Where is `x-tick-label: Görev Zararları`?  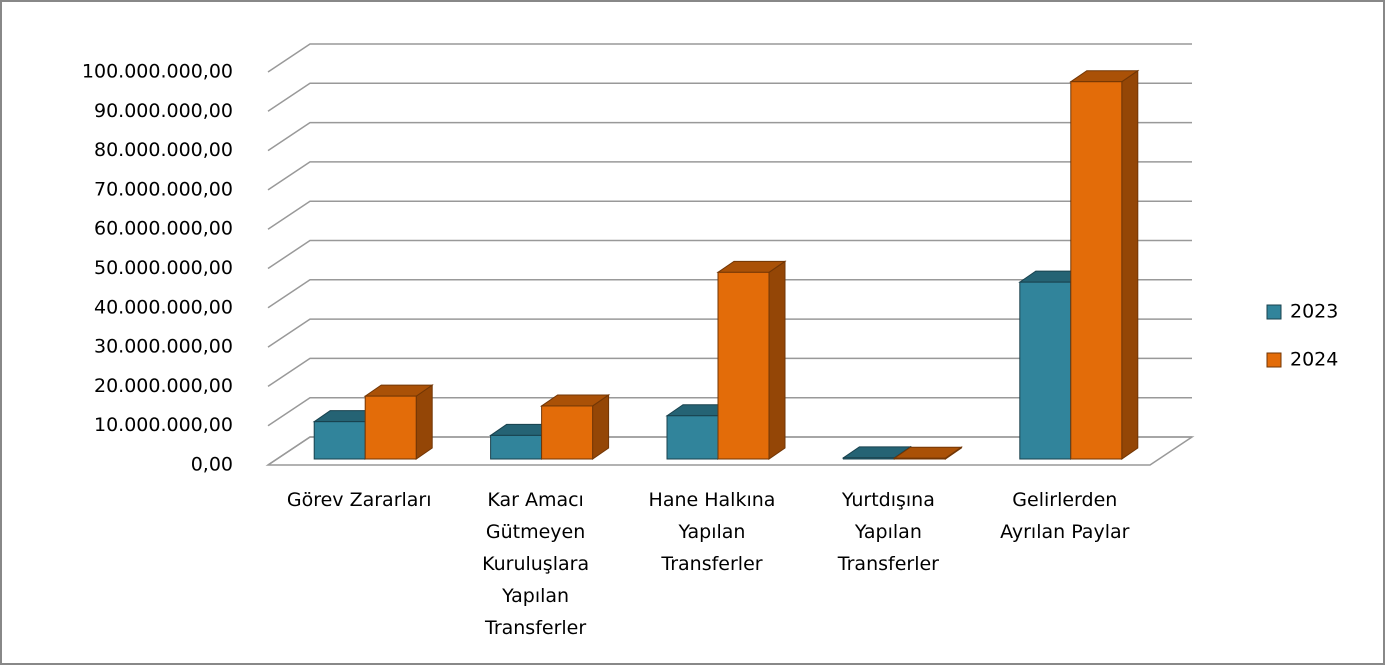
x-tick-label: Görev Zararları is located at coordinates (359, 500).